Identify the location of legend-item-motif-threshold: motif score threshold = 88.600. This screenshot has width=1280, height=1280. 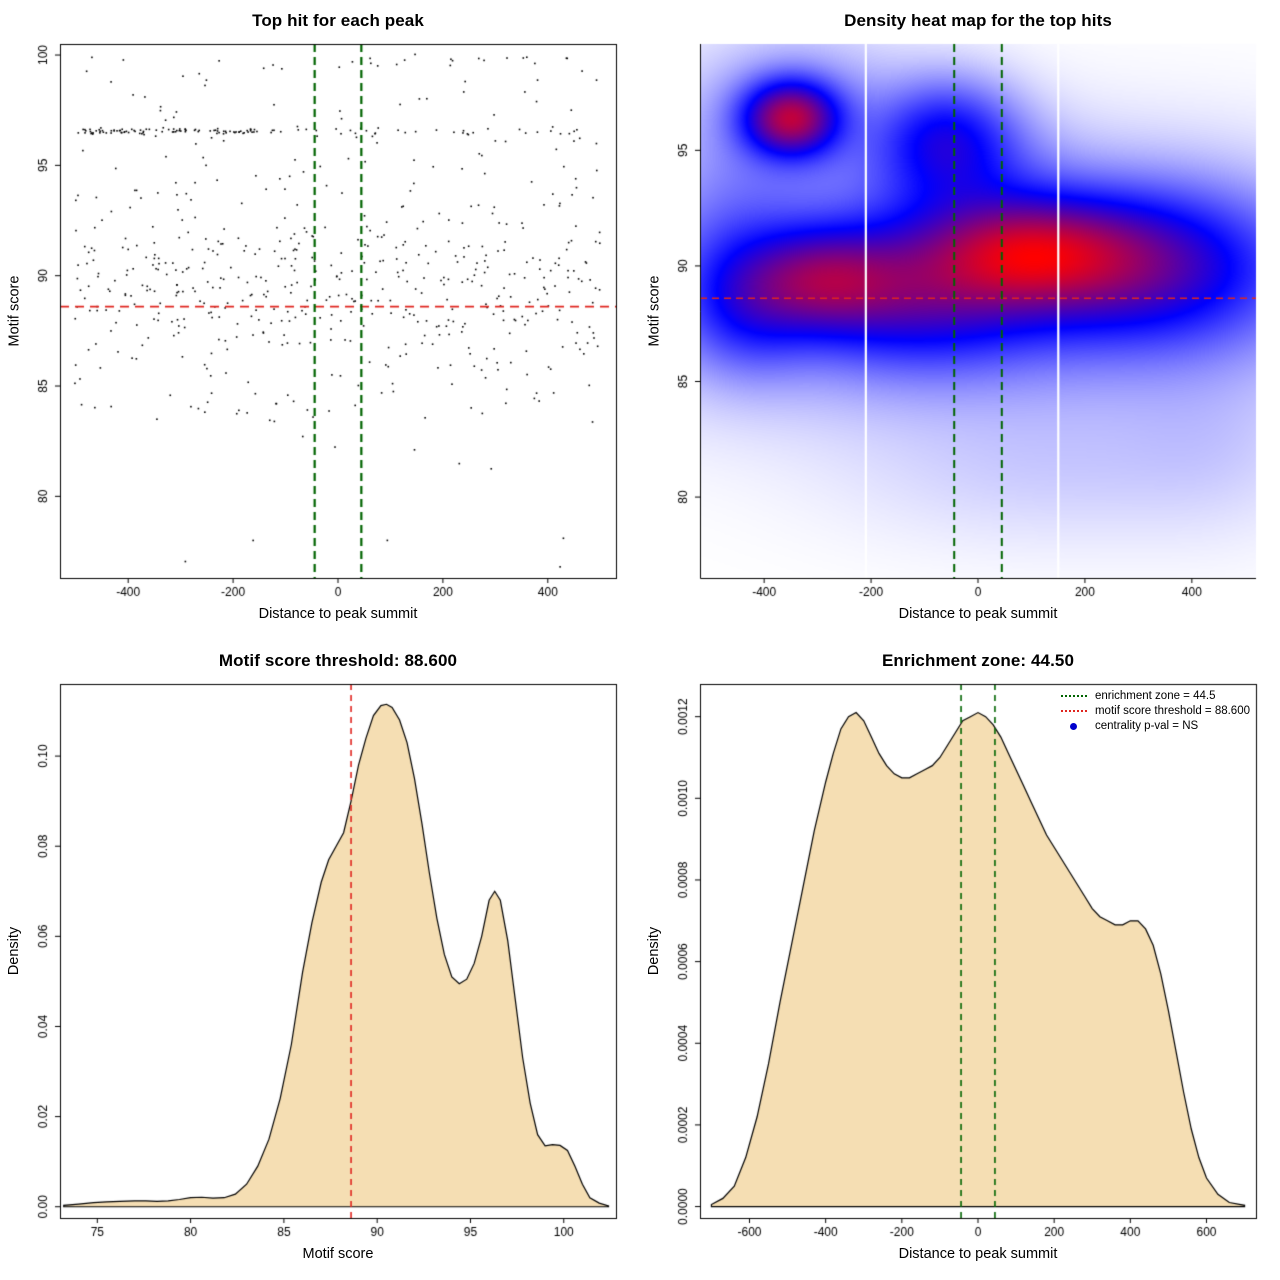
(1155, 711).